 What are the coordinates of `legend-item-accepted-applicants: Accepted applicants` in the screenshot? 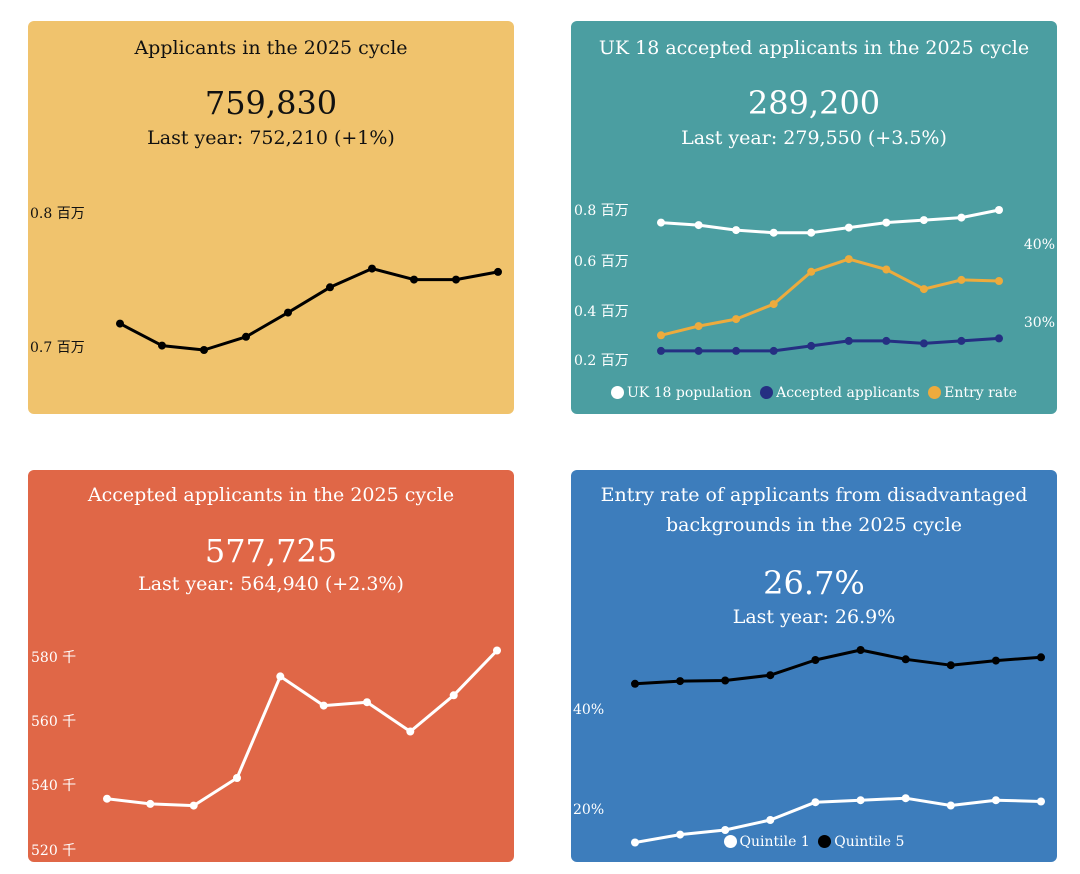 It's located at (840, 393).